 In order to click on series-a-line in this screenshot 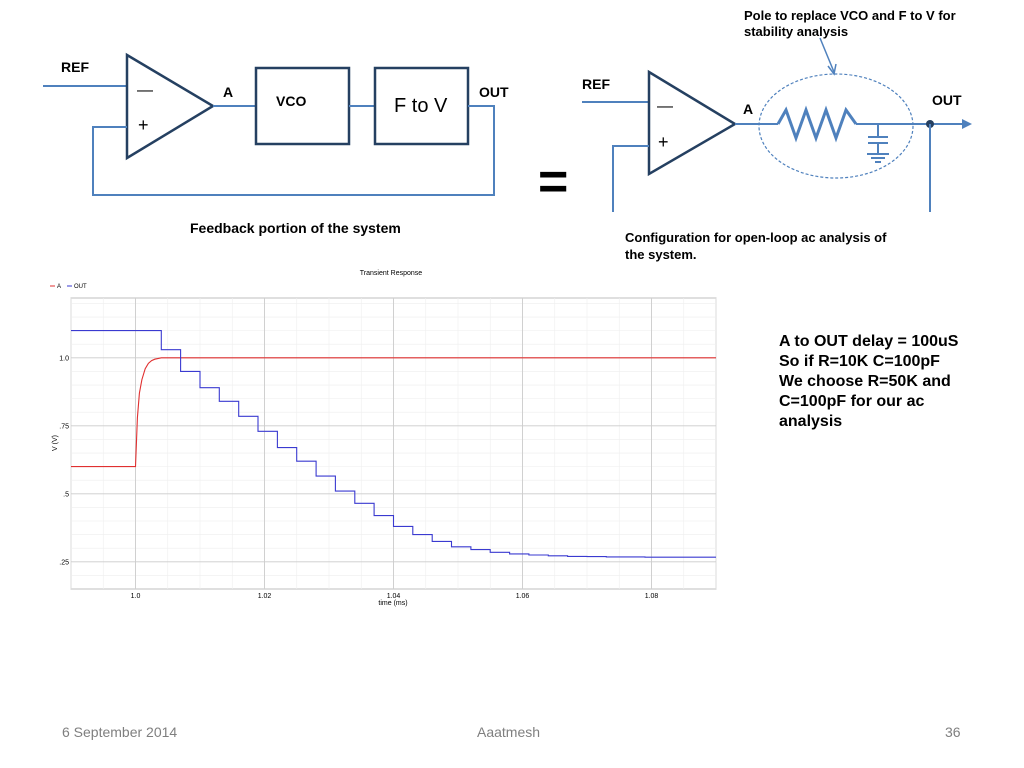, I will do `click(393, 412)`.